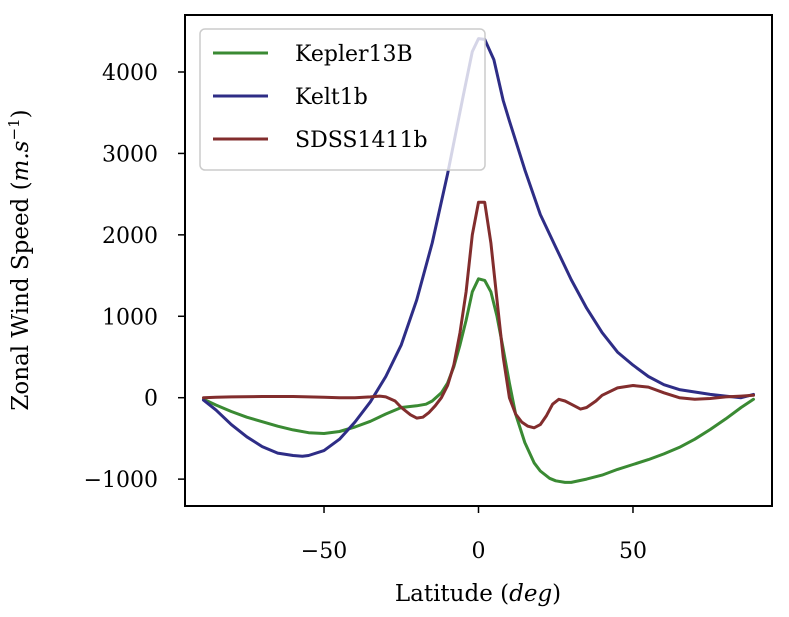  I want to click on y-axis-ticks: −1000 0 1000 2000 3000 4000, so click(134, 277).